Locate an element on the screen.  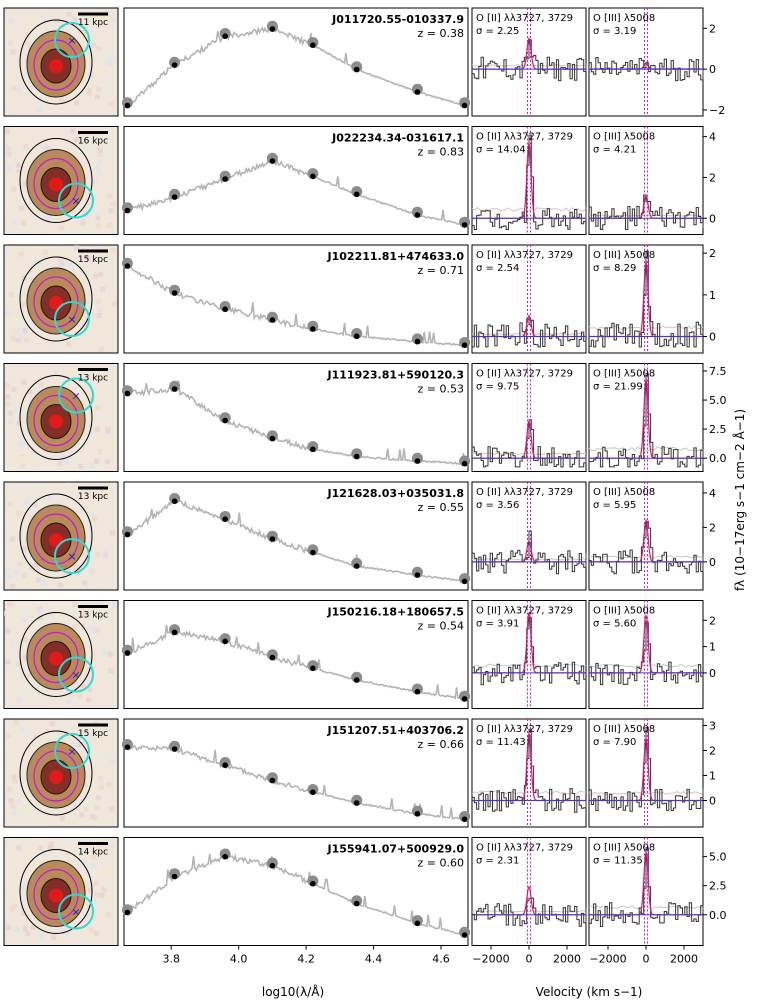
x-tick-label: 0 is located at coordinates (529, 959).